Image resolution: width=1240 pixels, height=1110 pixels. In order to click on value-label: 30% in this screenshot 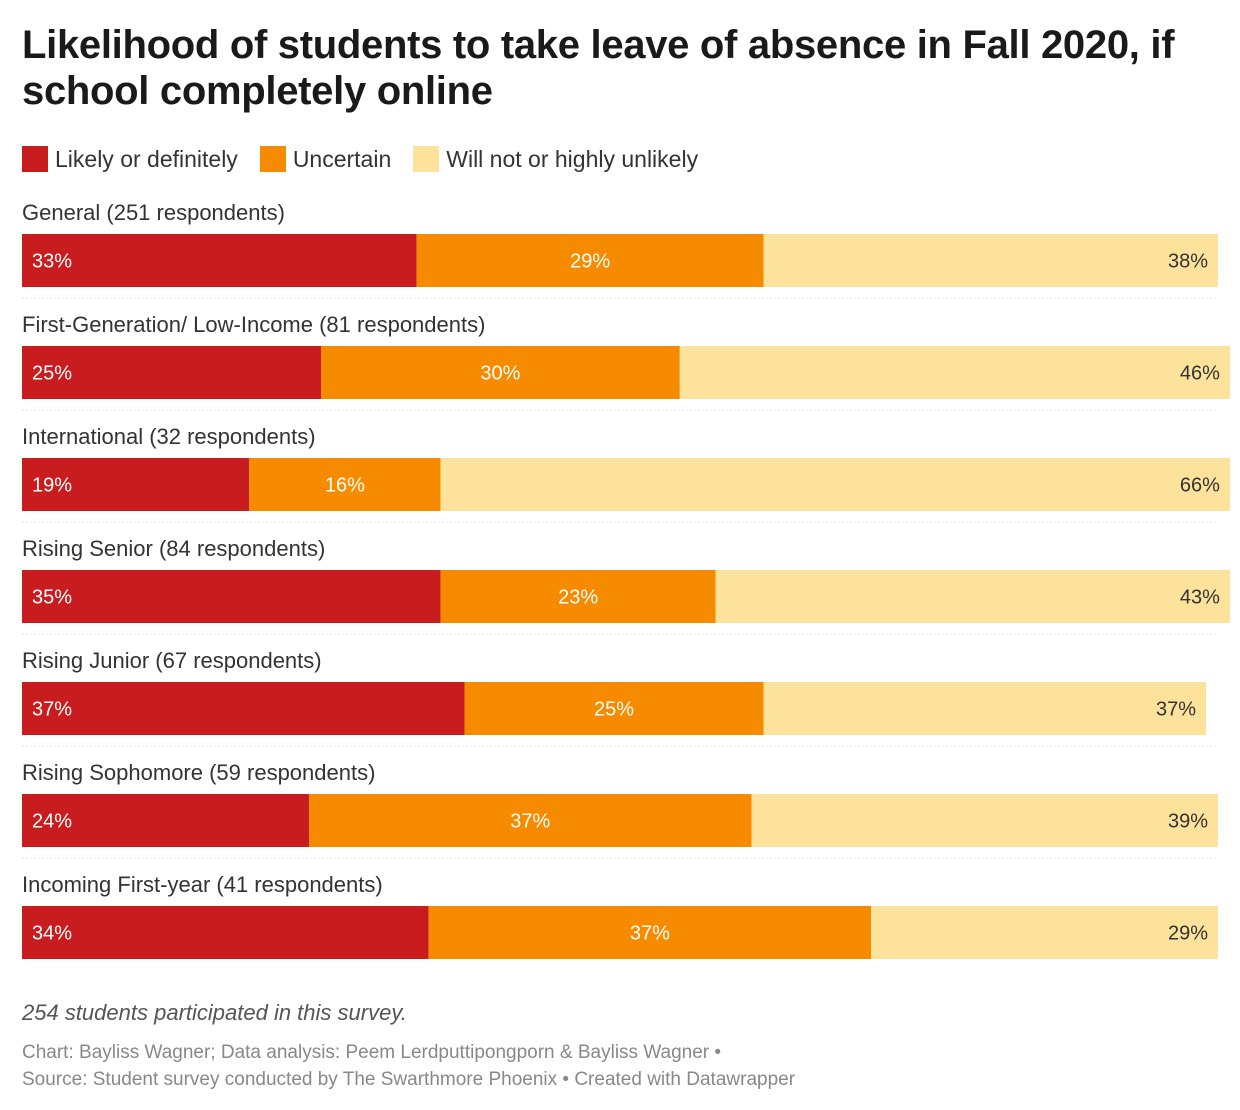, I will do `click(500, 374)`.